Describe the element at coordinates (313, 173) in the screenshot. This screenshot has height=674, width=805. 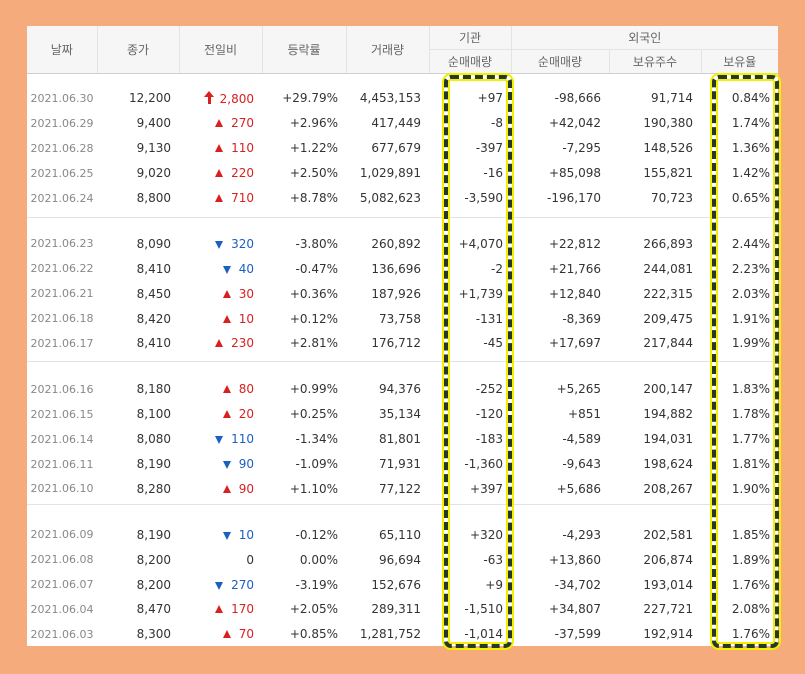
I see `cell-rate: +2.50%` at that location.